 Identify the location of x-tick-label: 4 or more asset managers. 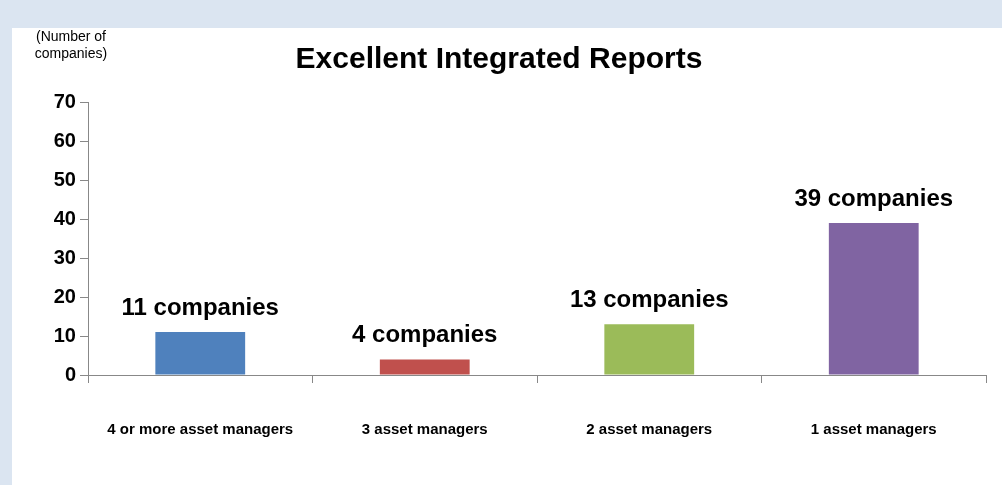
(200, 429).